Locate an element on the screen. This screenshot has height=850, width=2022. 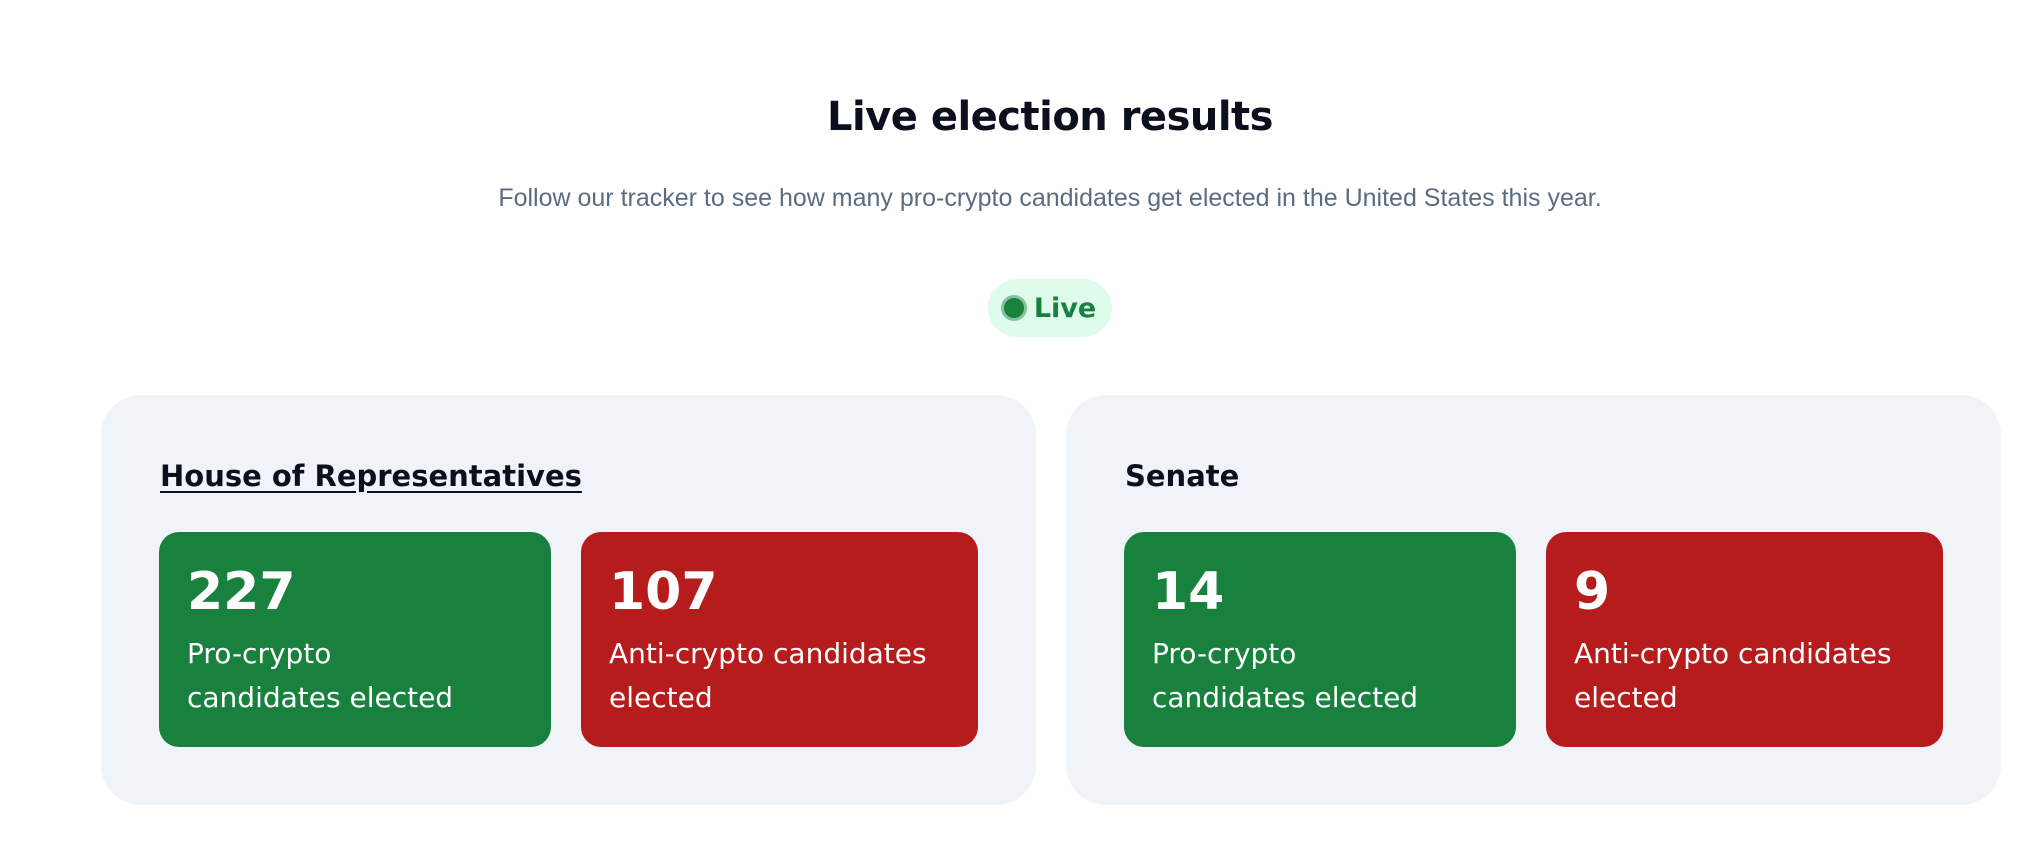
senate-pro-count: 14 is located at coordinates (1188, 592).